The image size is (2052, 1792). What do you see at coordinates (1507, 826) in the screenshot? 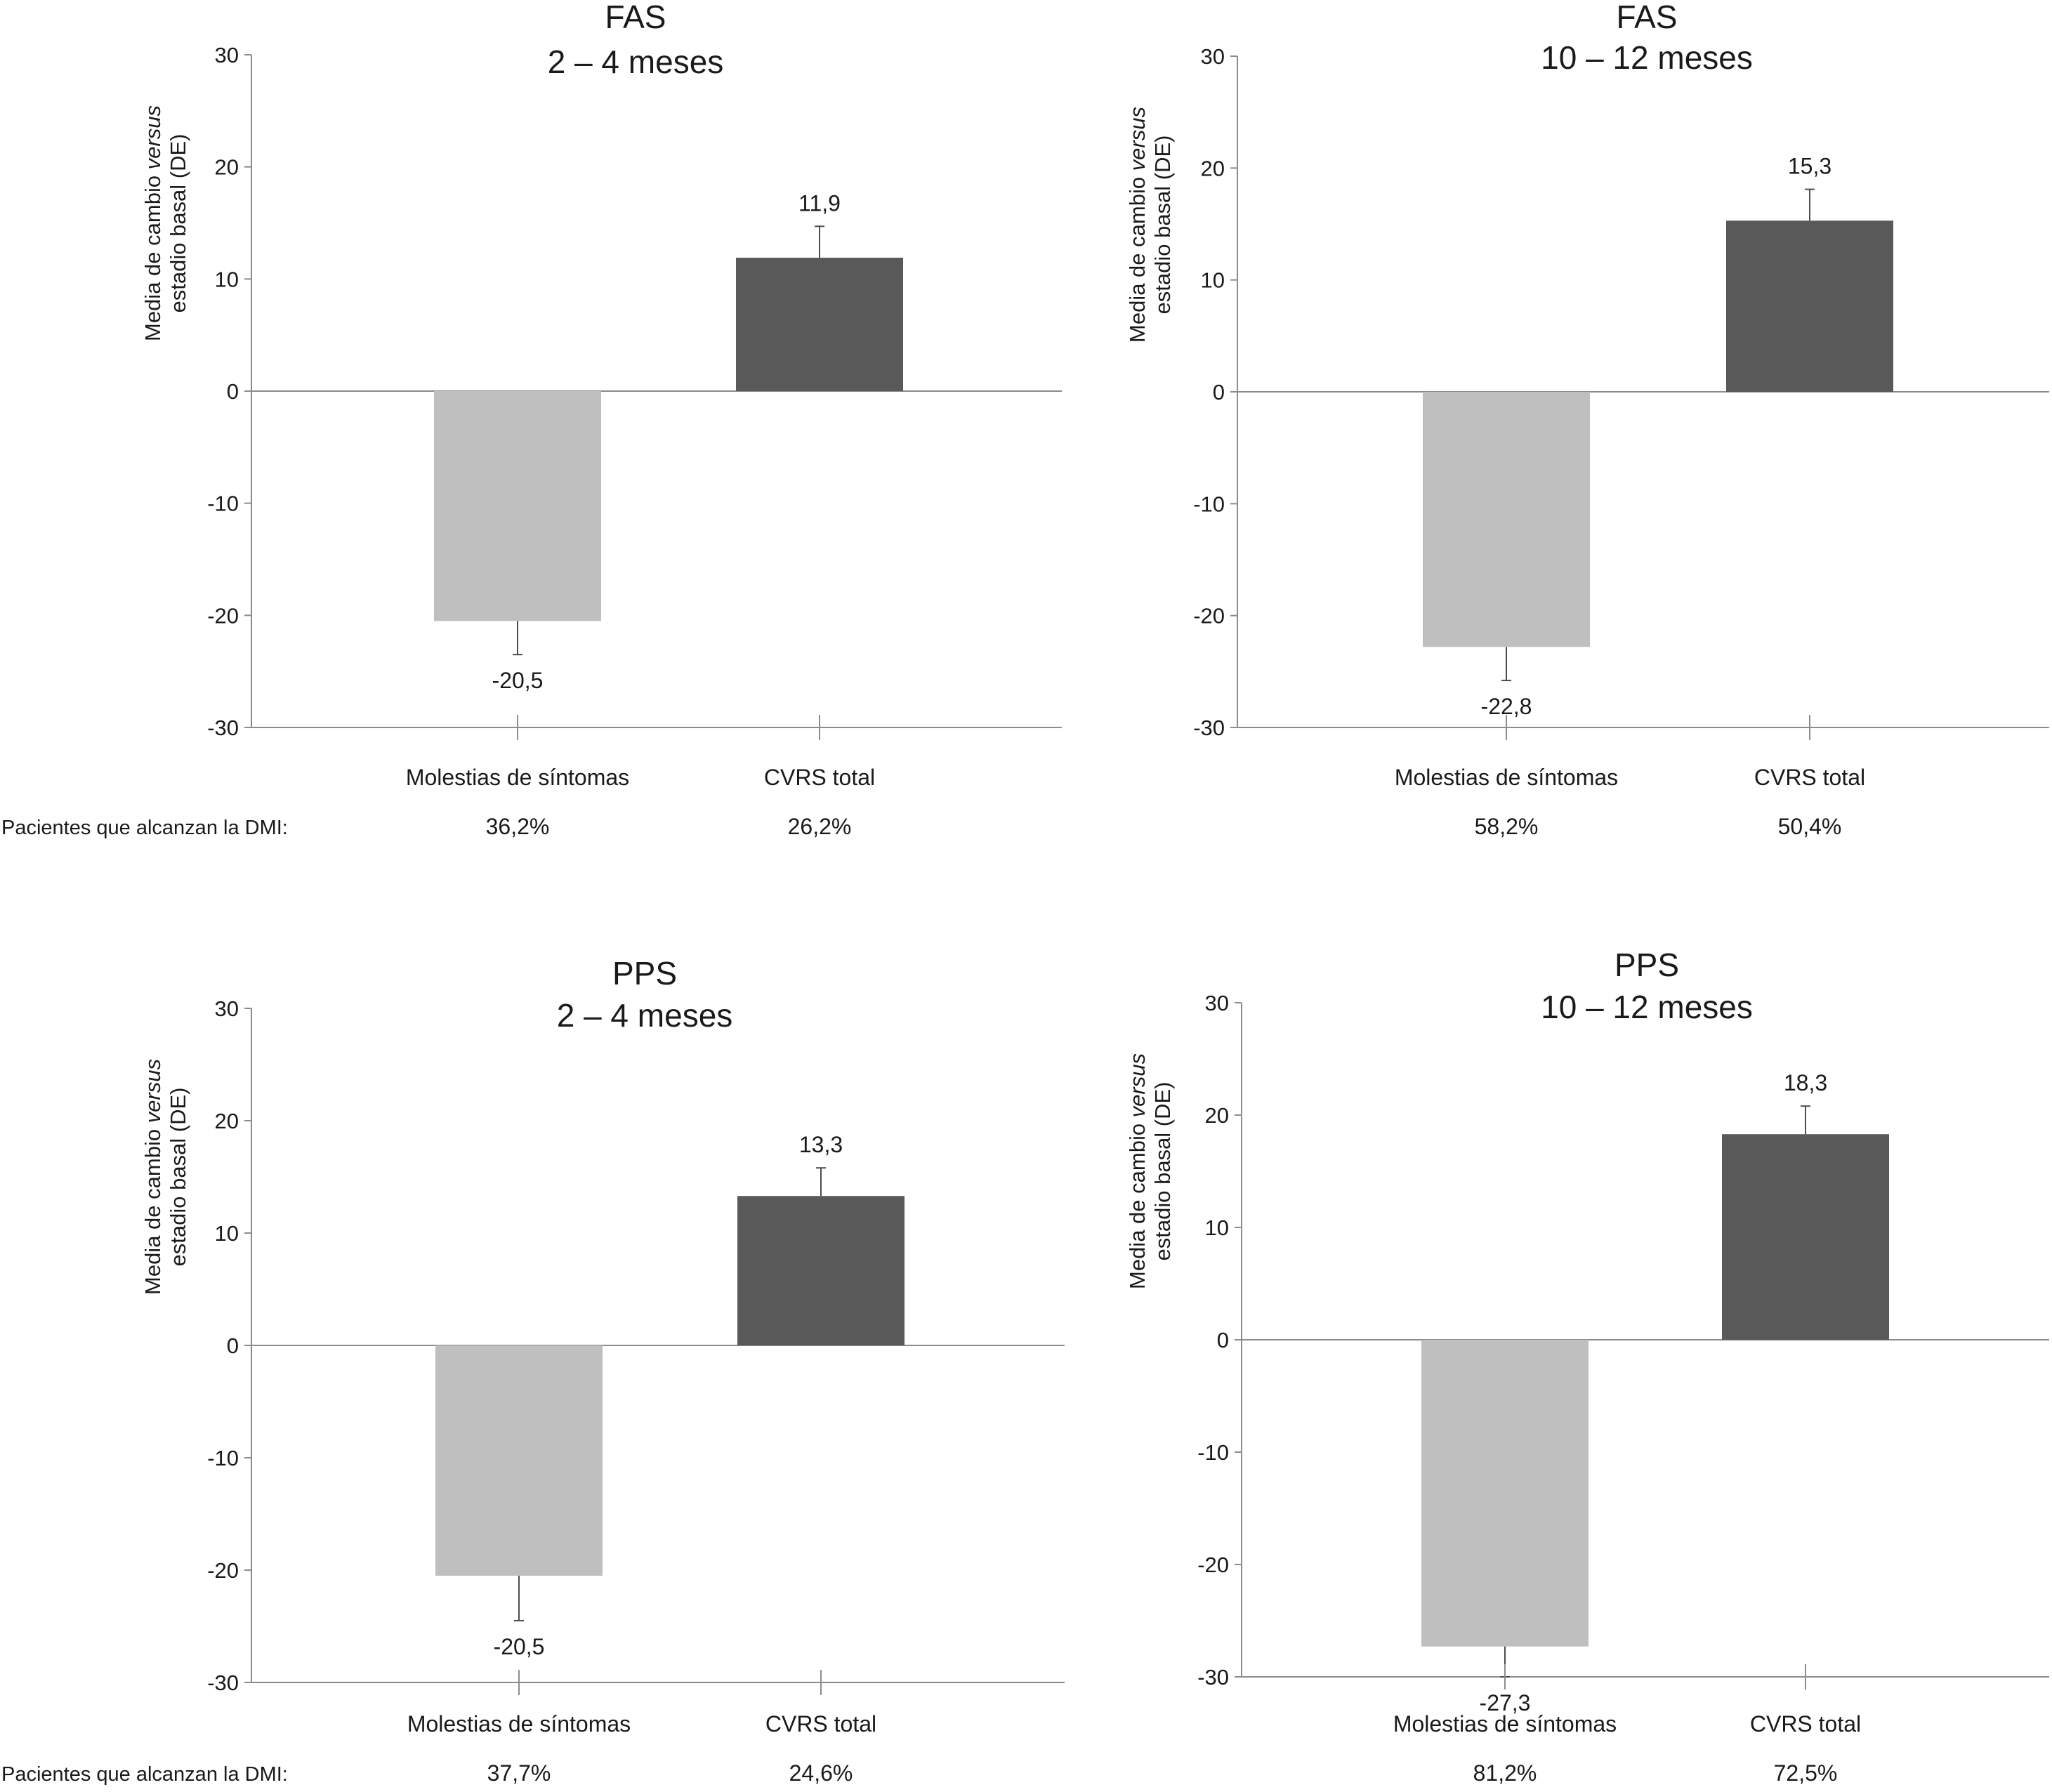
I see `dmi-percent-label: 58,2%` at bounding box center [1507, 826].